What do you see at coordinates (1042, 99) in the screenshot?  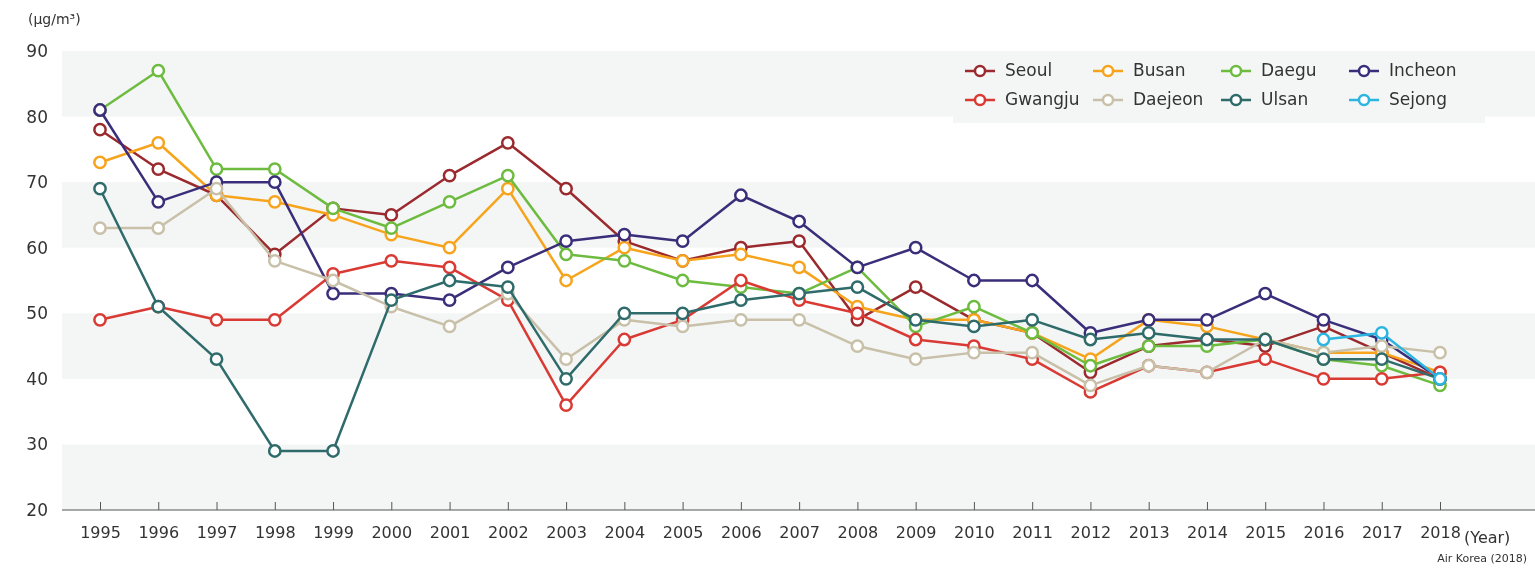 I see `legend-label: Gwangju` at bounding box center [1042, 99].